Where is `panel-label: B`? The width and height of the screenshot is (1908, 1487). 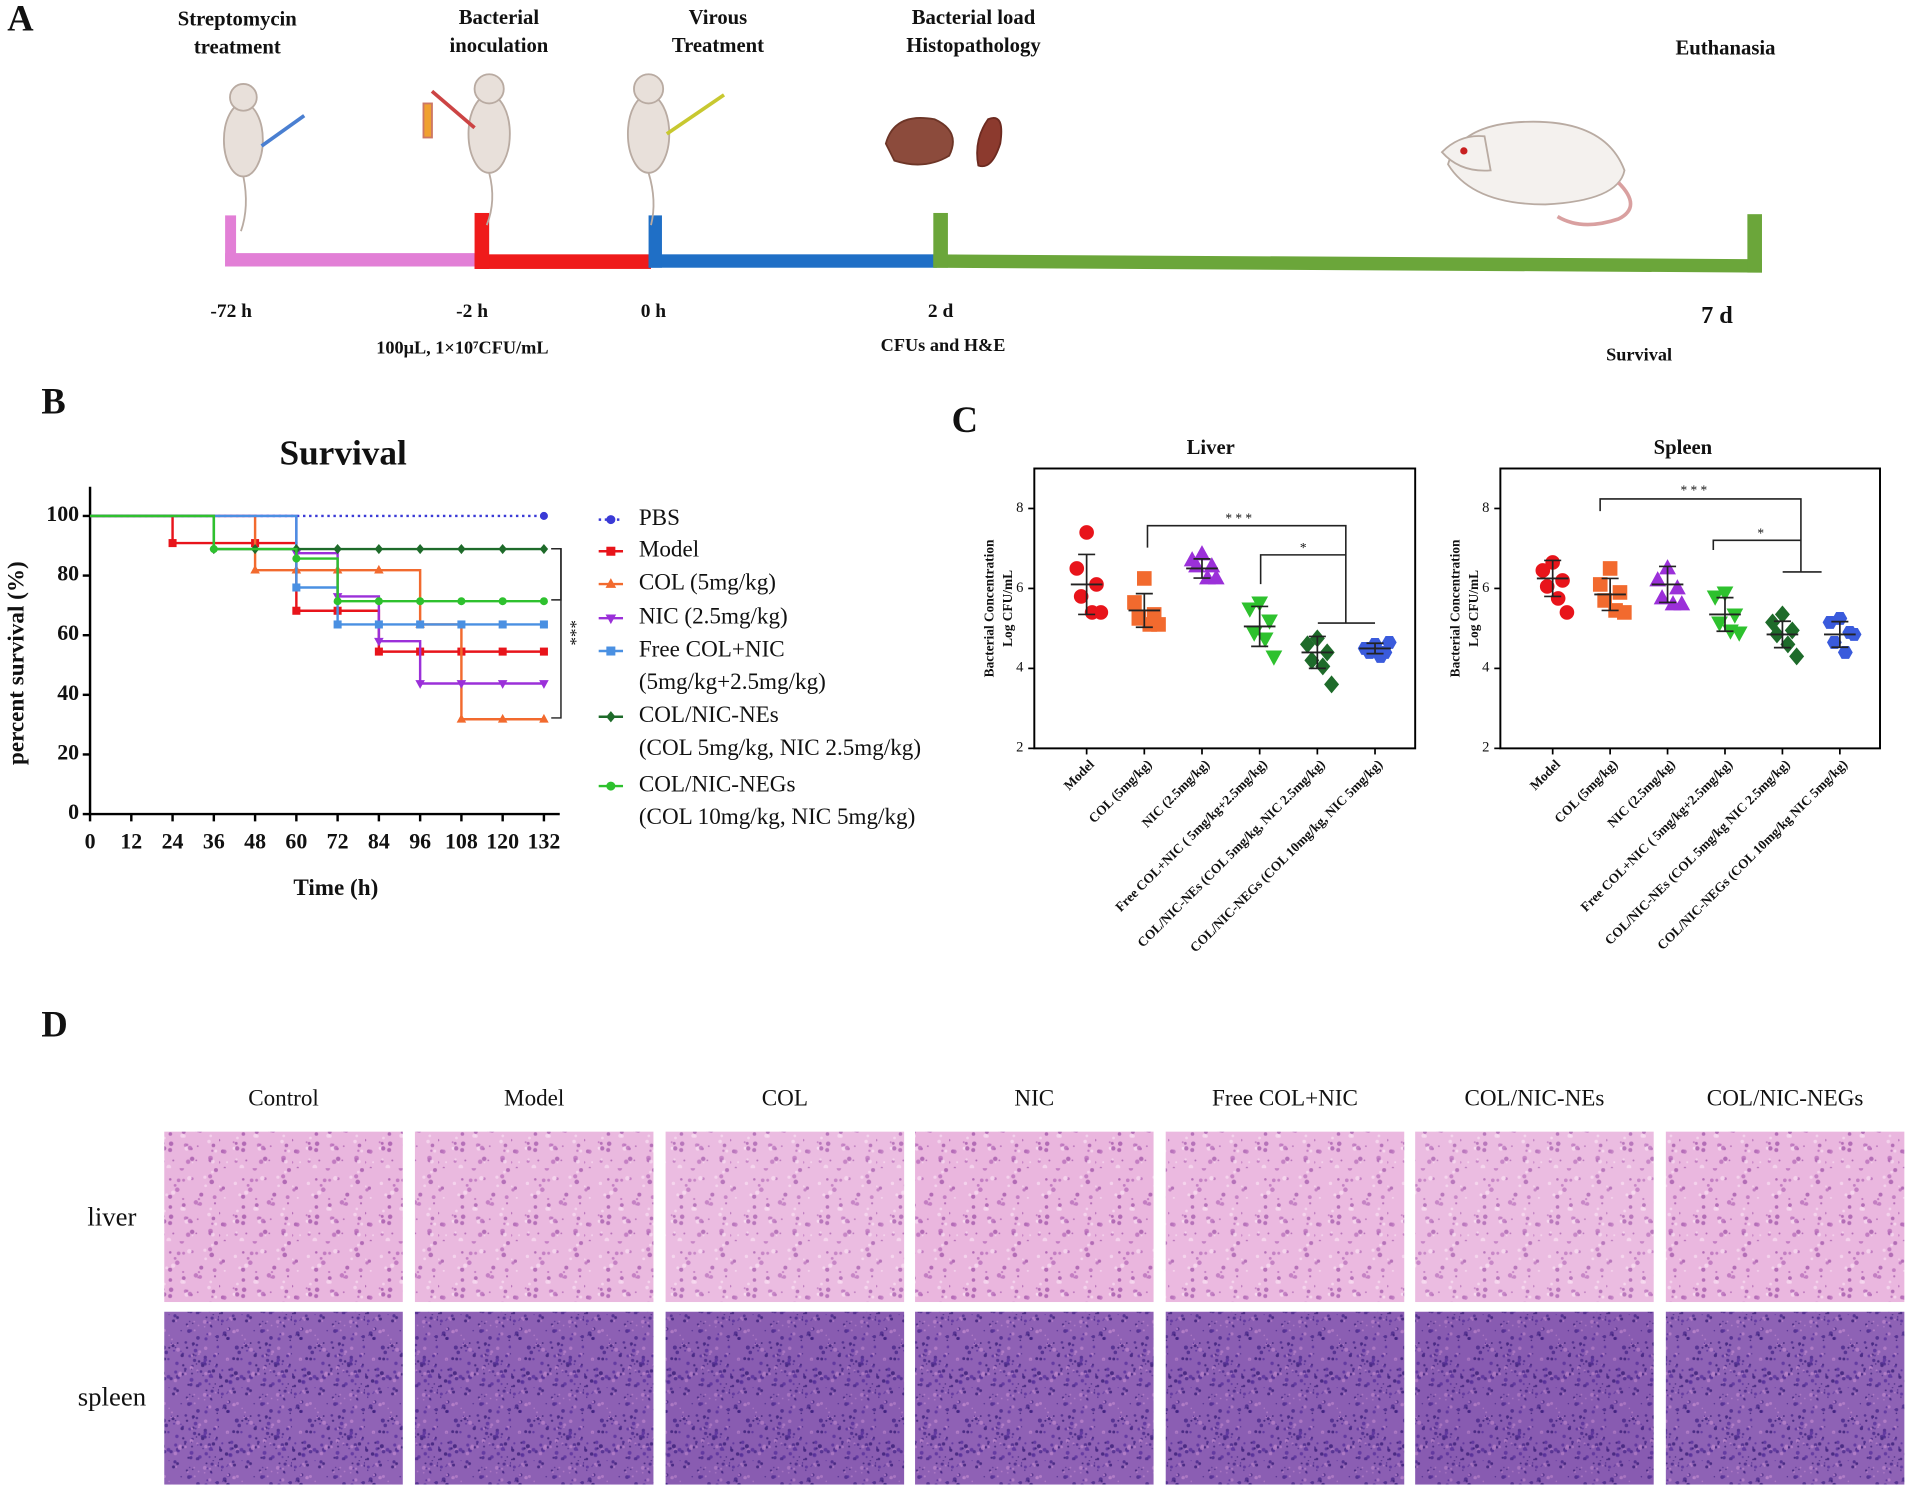
panel-label: B is located at coordinates (53, 401).